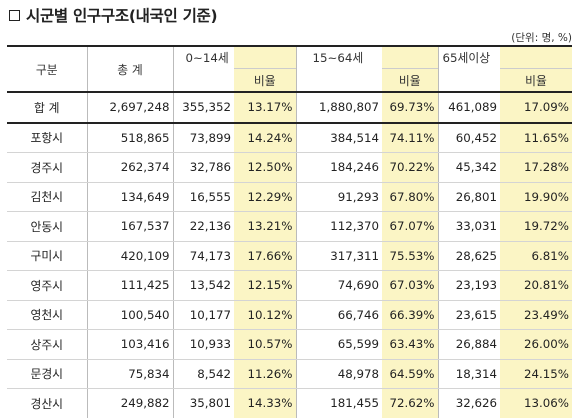  What do you see at coordinates (410, 315) in the screenshot?
I see `age-15-64-ratio-cell: 66.39%` at bounding box center [410, 315].